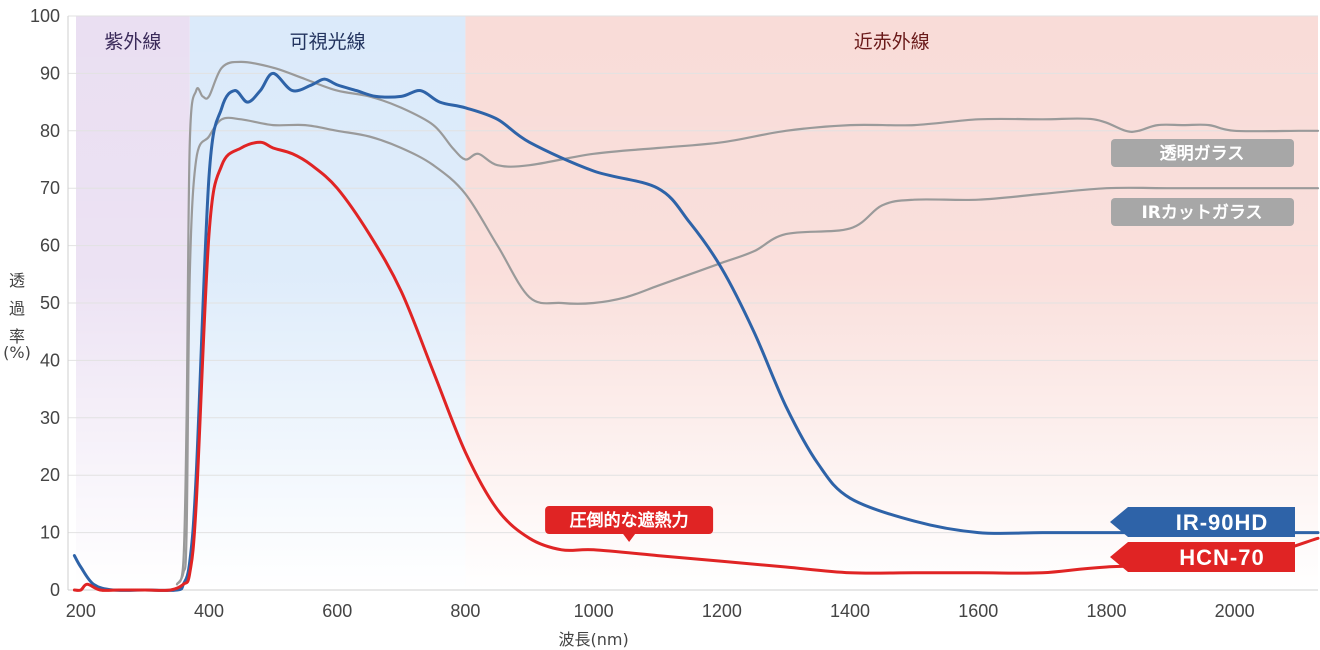 This screenshot has height=650, width=1320. I want to click on product-badge-label-0: IR-90HD, so click(1222, 522).